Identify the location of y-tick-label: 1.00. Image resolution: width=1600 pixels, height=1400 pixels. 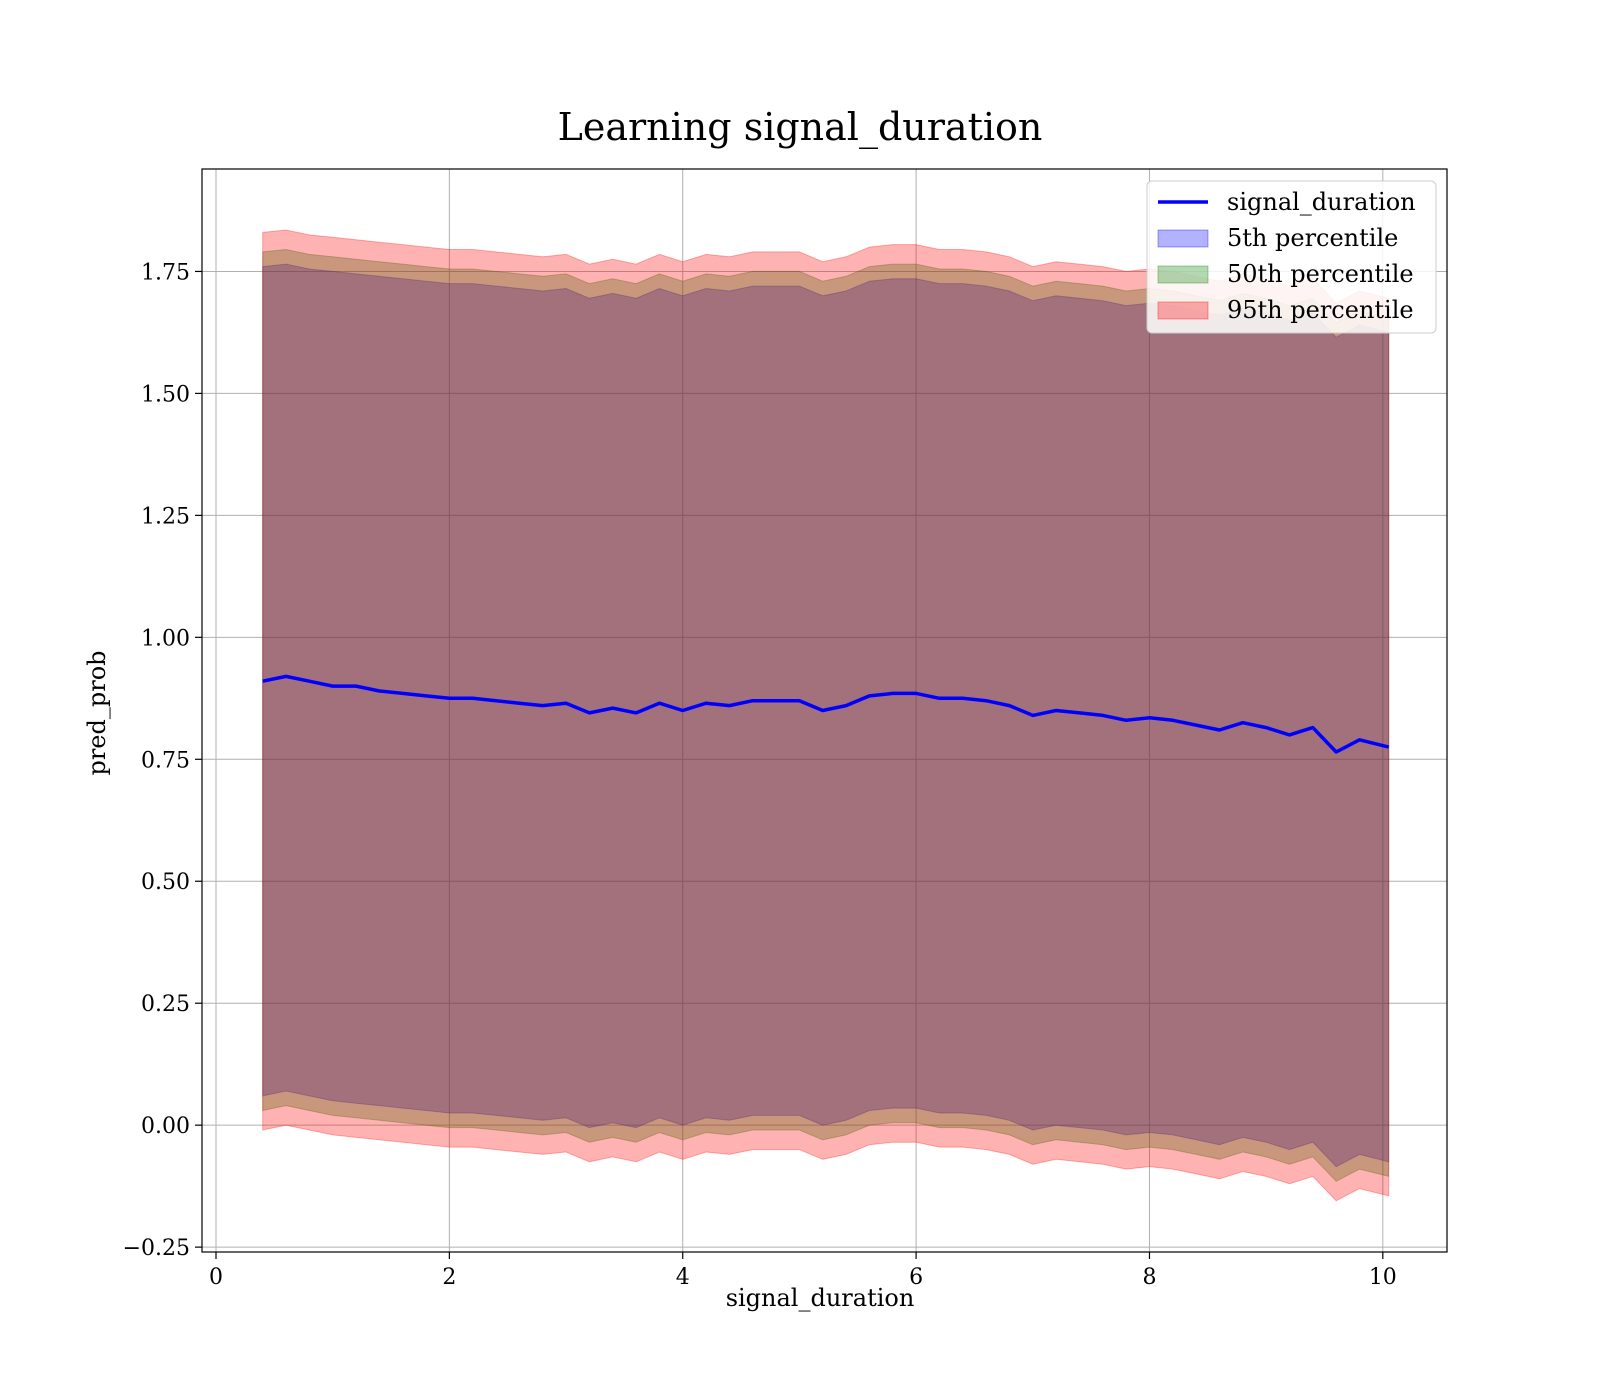
(165, 638).